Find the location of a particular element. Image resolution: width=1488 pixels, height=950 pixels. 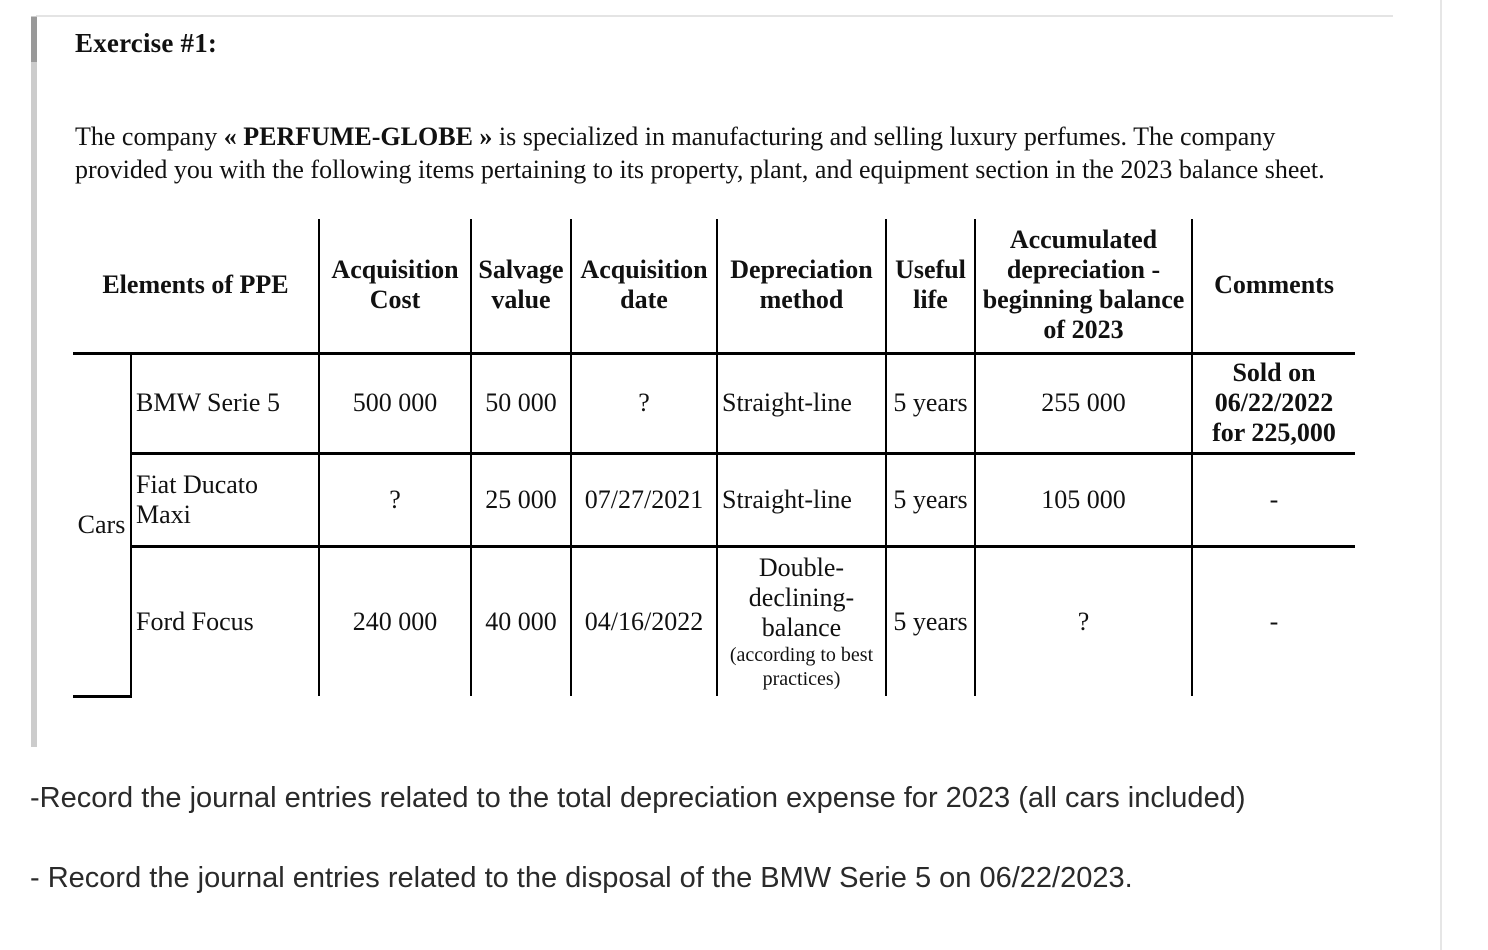

col-header-acquisition-cost: Acquisition Cost is located at coordinates (395, 287).